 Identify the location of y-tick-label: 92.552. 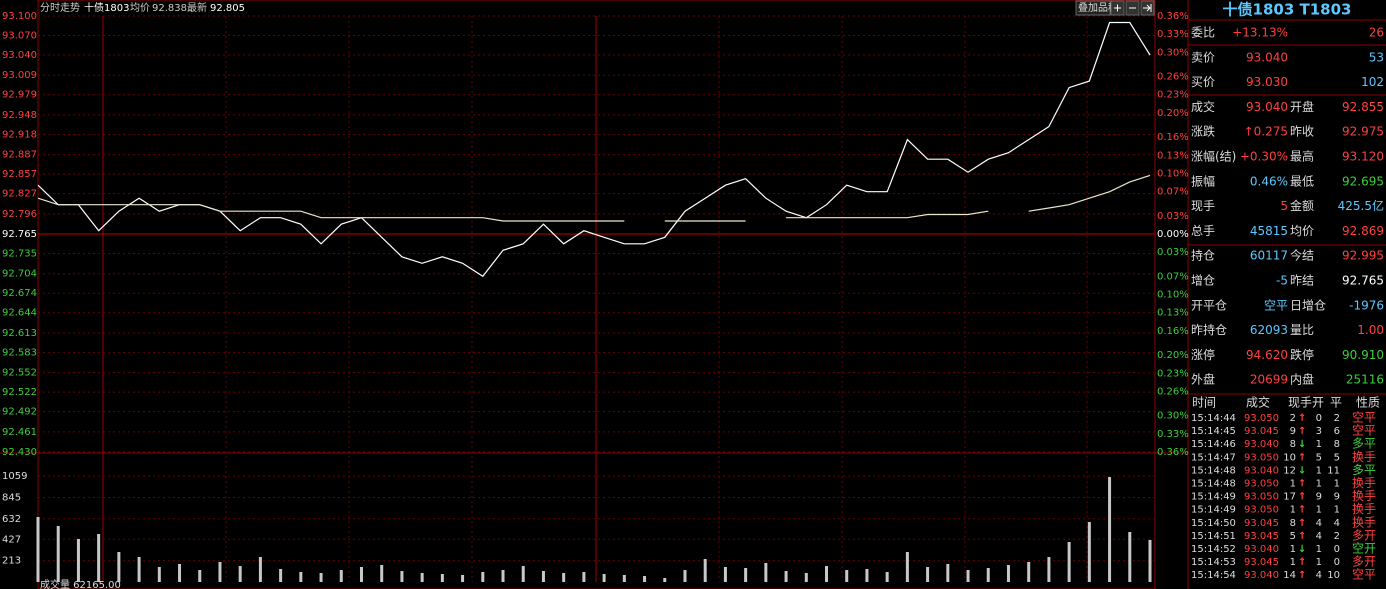
(19, 373).